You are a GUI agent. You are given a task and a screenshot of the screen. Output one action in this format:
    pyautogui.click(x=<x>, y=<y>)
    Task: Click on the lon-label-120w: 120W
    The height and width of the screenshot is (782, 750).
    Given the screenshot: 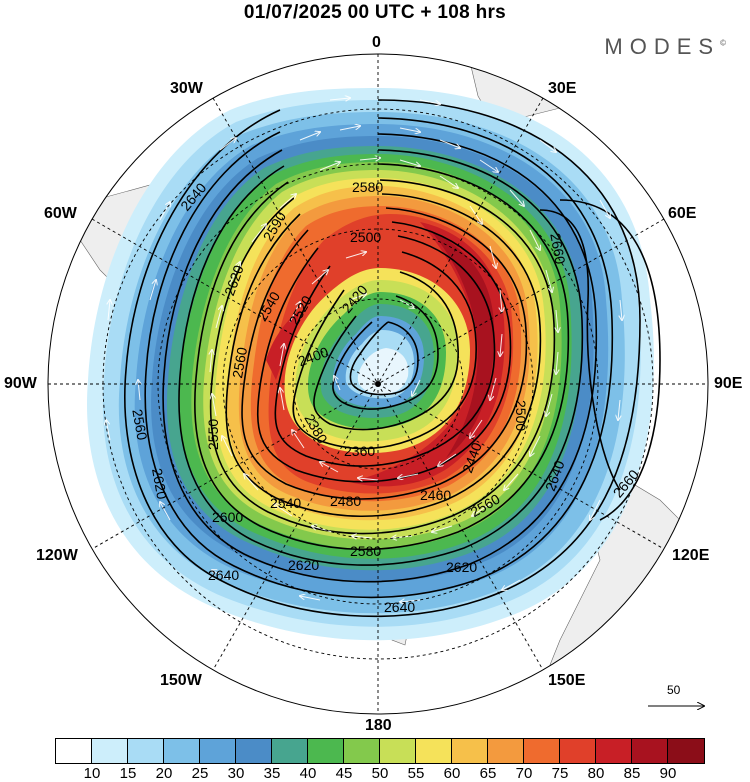 What is the action you would take?
    pyautogui.click(x=57, y=555)
    